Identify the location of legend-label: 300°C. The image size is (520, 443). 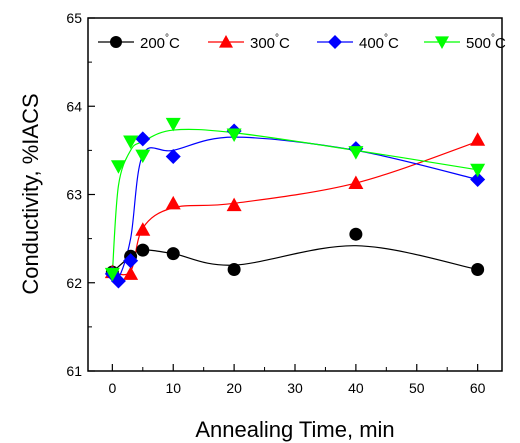
(270, 42).